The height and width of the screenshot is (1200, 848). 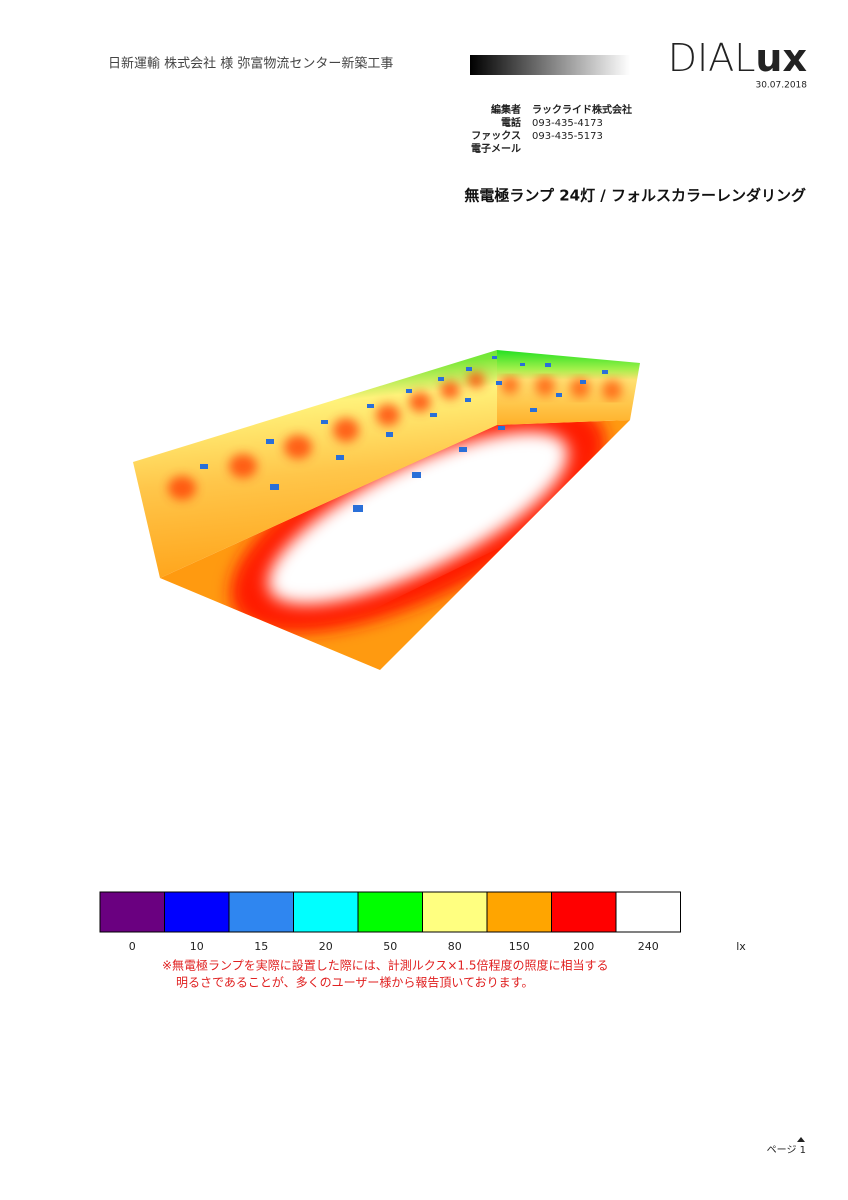 What do you see at coordinates (496, 149) in the screenshot?
I see `contact-label: 電子メール` at bounding box center [496, 149].